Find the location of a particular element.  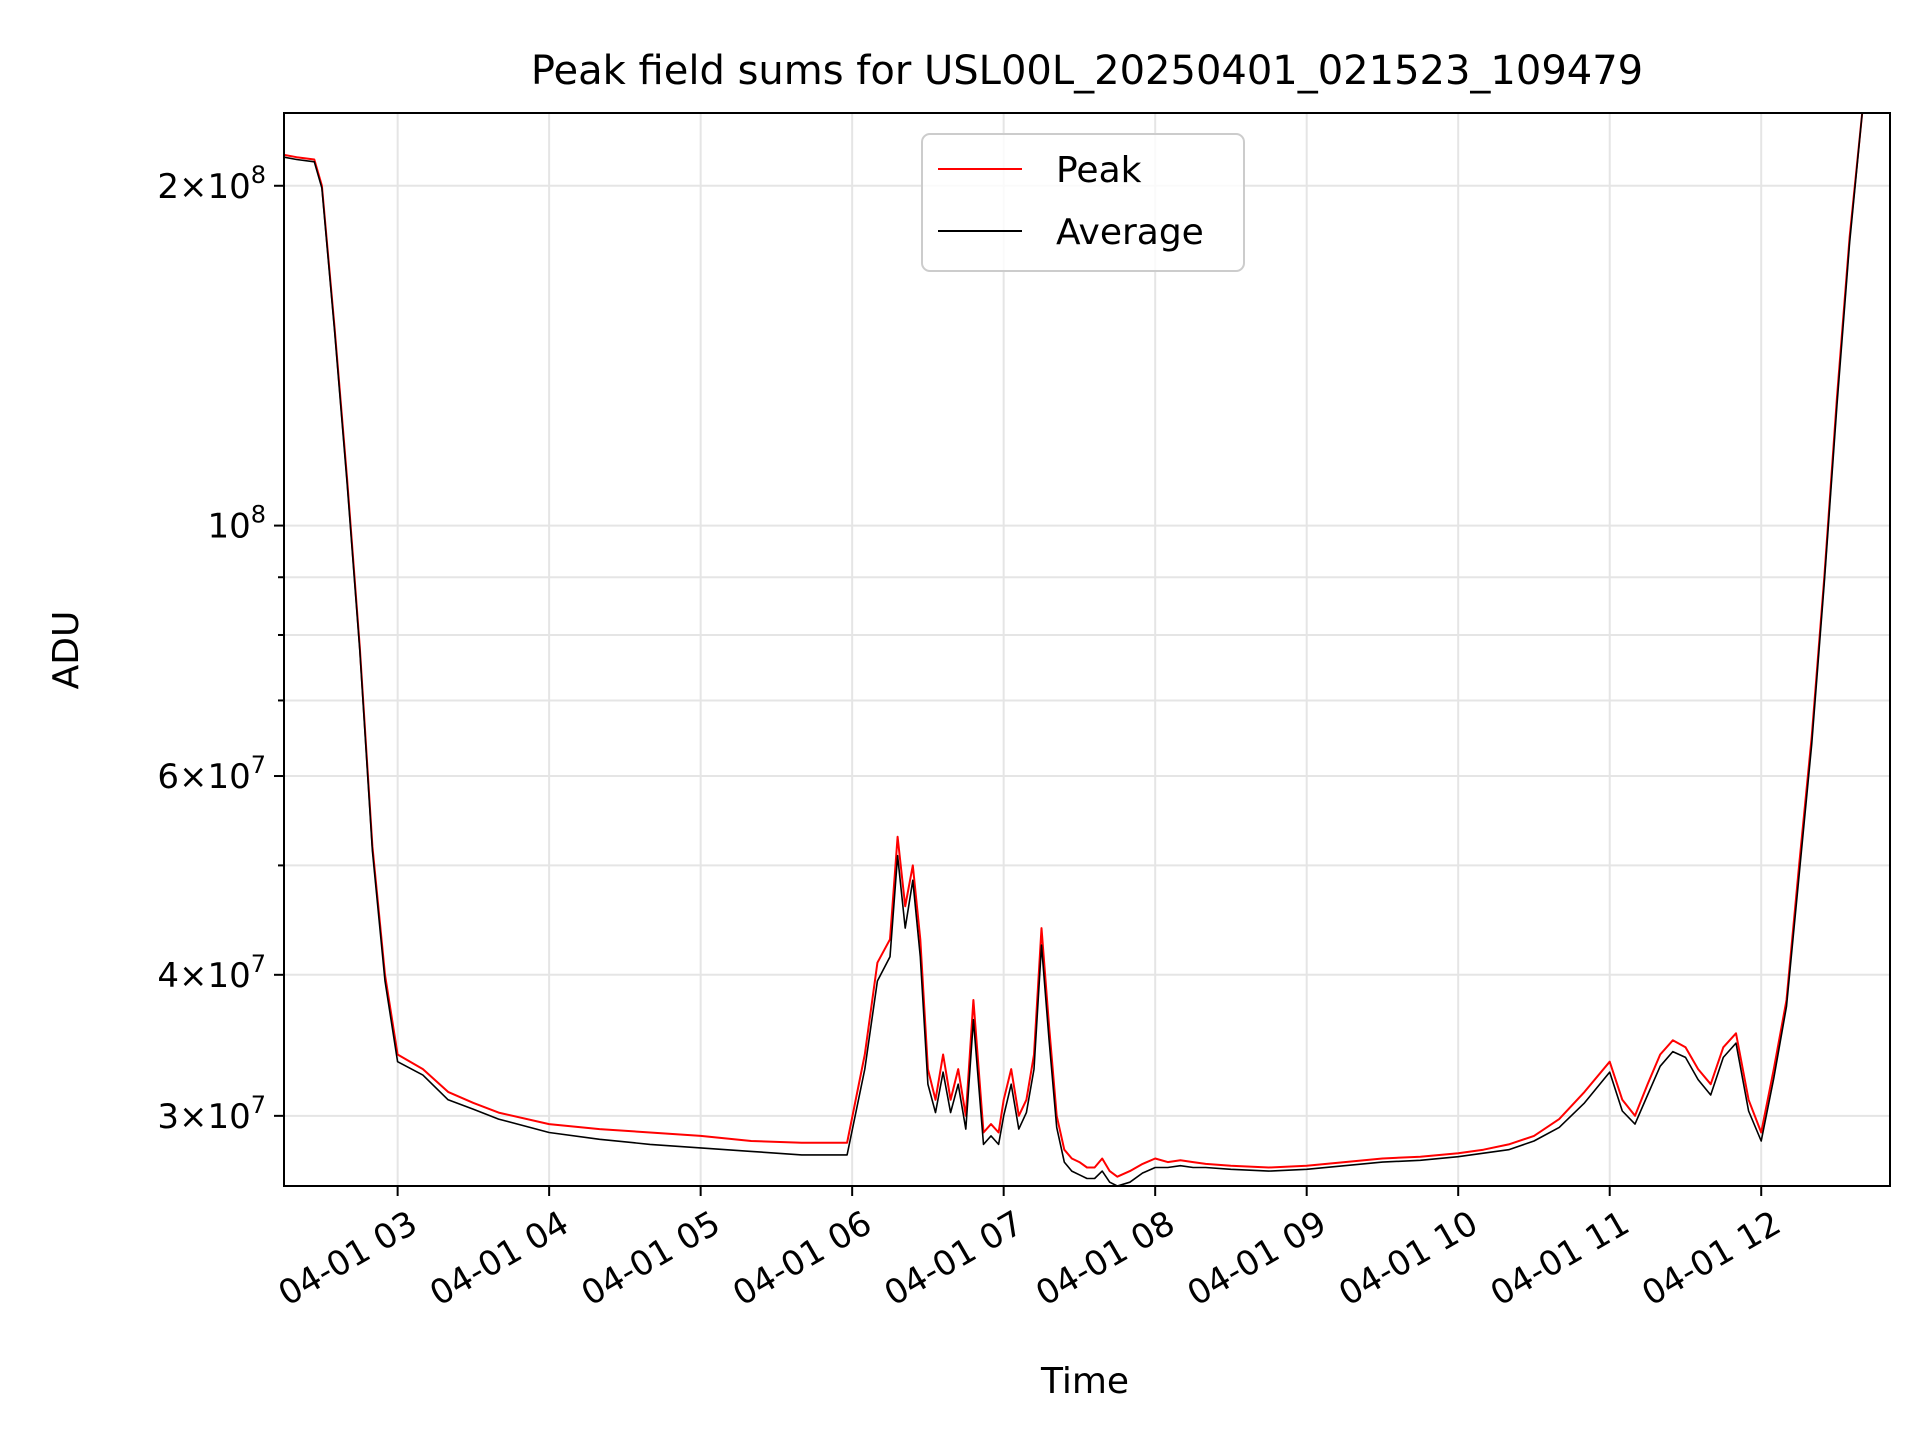

y-tick-label: 4×107 is located at coordinates (211, 973).